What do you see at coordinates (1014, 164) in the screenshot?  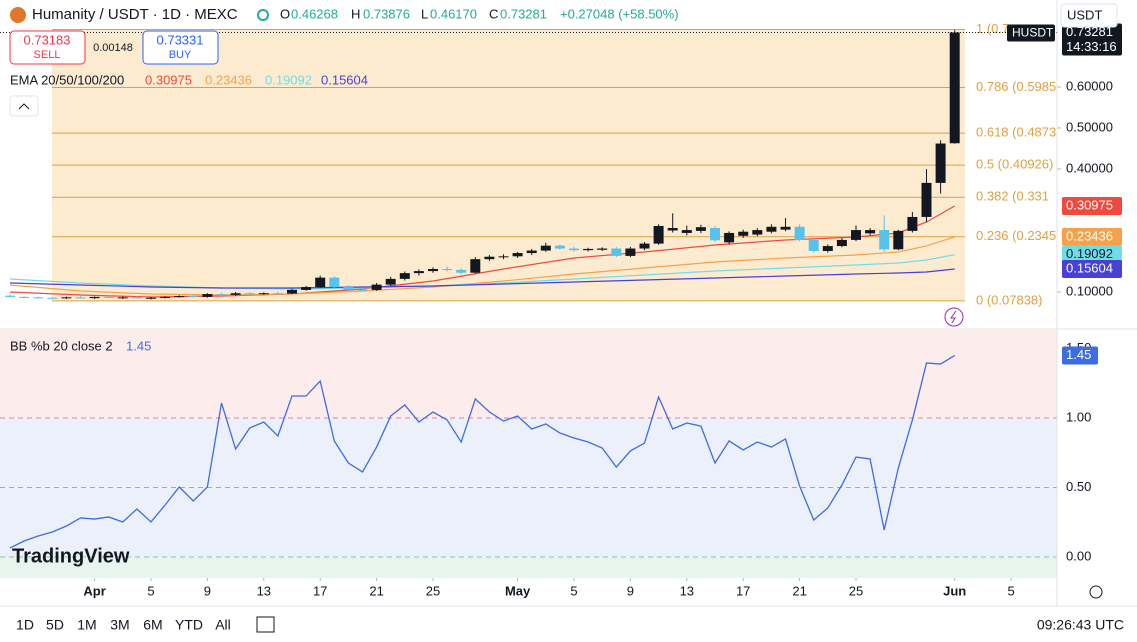 I see `fib-label: 0.5 (0.40926)` at bounding box center [1014, 164].